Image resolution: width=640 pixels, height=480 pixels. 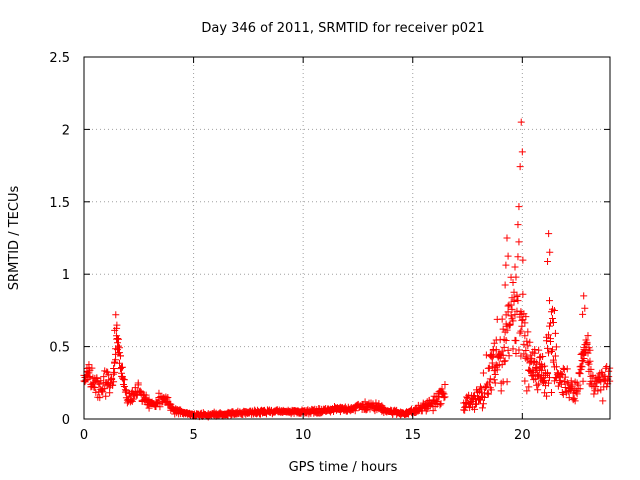 What do you see at coordinates (59, 58) in the screenshot?
I see `y-tick-label: 2.5` at bounding box center [59, 58].